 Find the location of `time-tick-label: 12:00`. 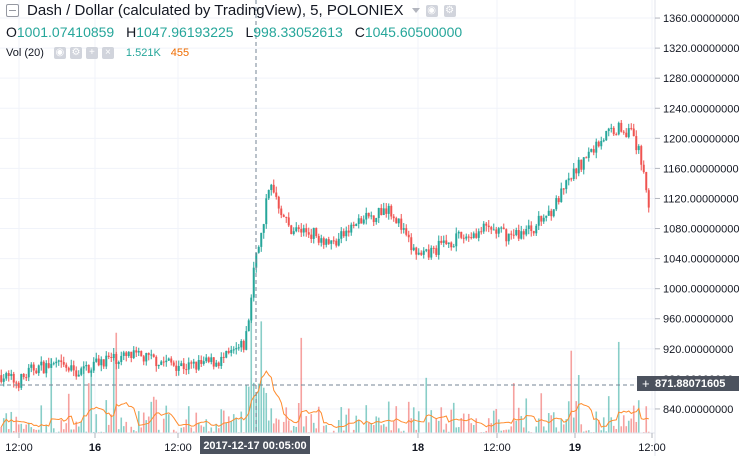

time-tick-label: 12:00 is located at coordinates (497, 448).